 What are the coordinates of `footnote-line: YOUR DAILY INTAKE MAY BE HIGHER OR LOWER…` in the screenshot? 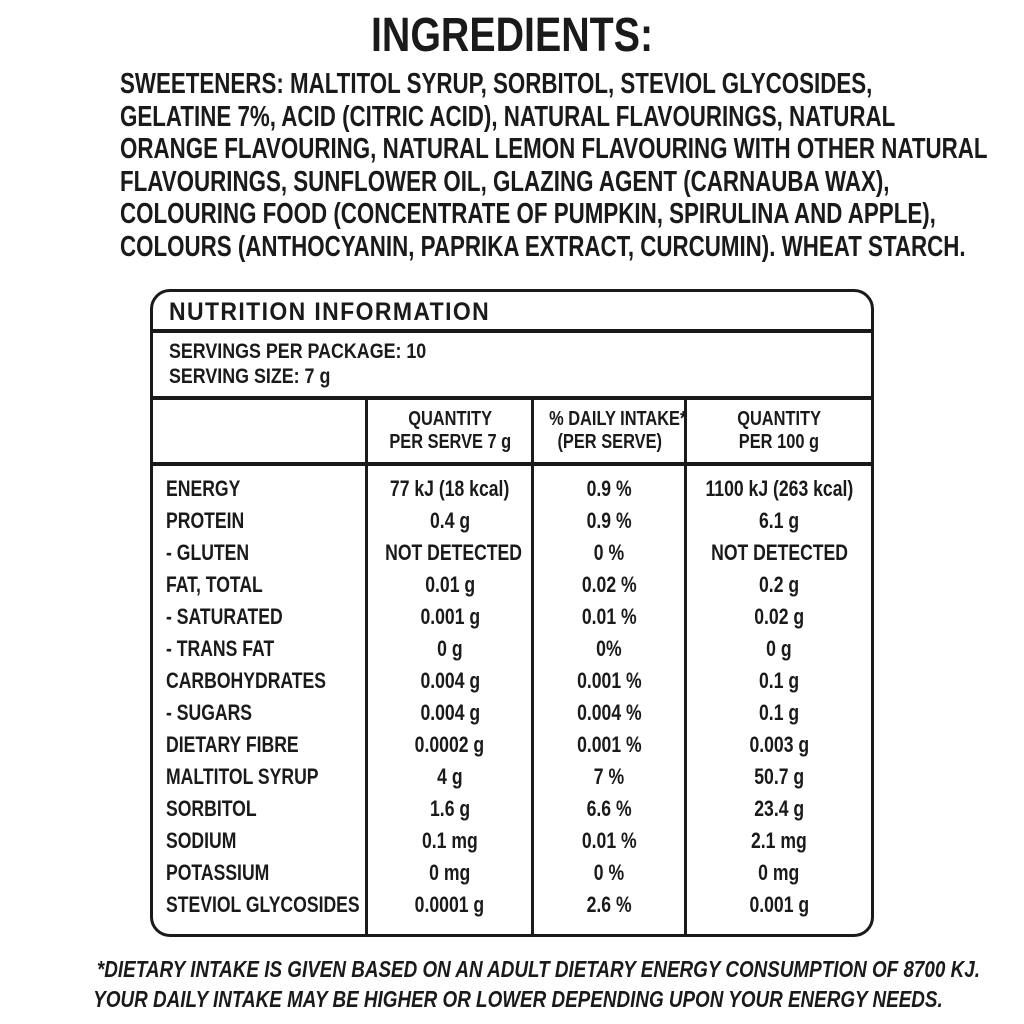 It's located at (518, 999).